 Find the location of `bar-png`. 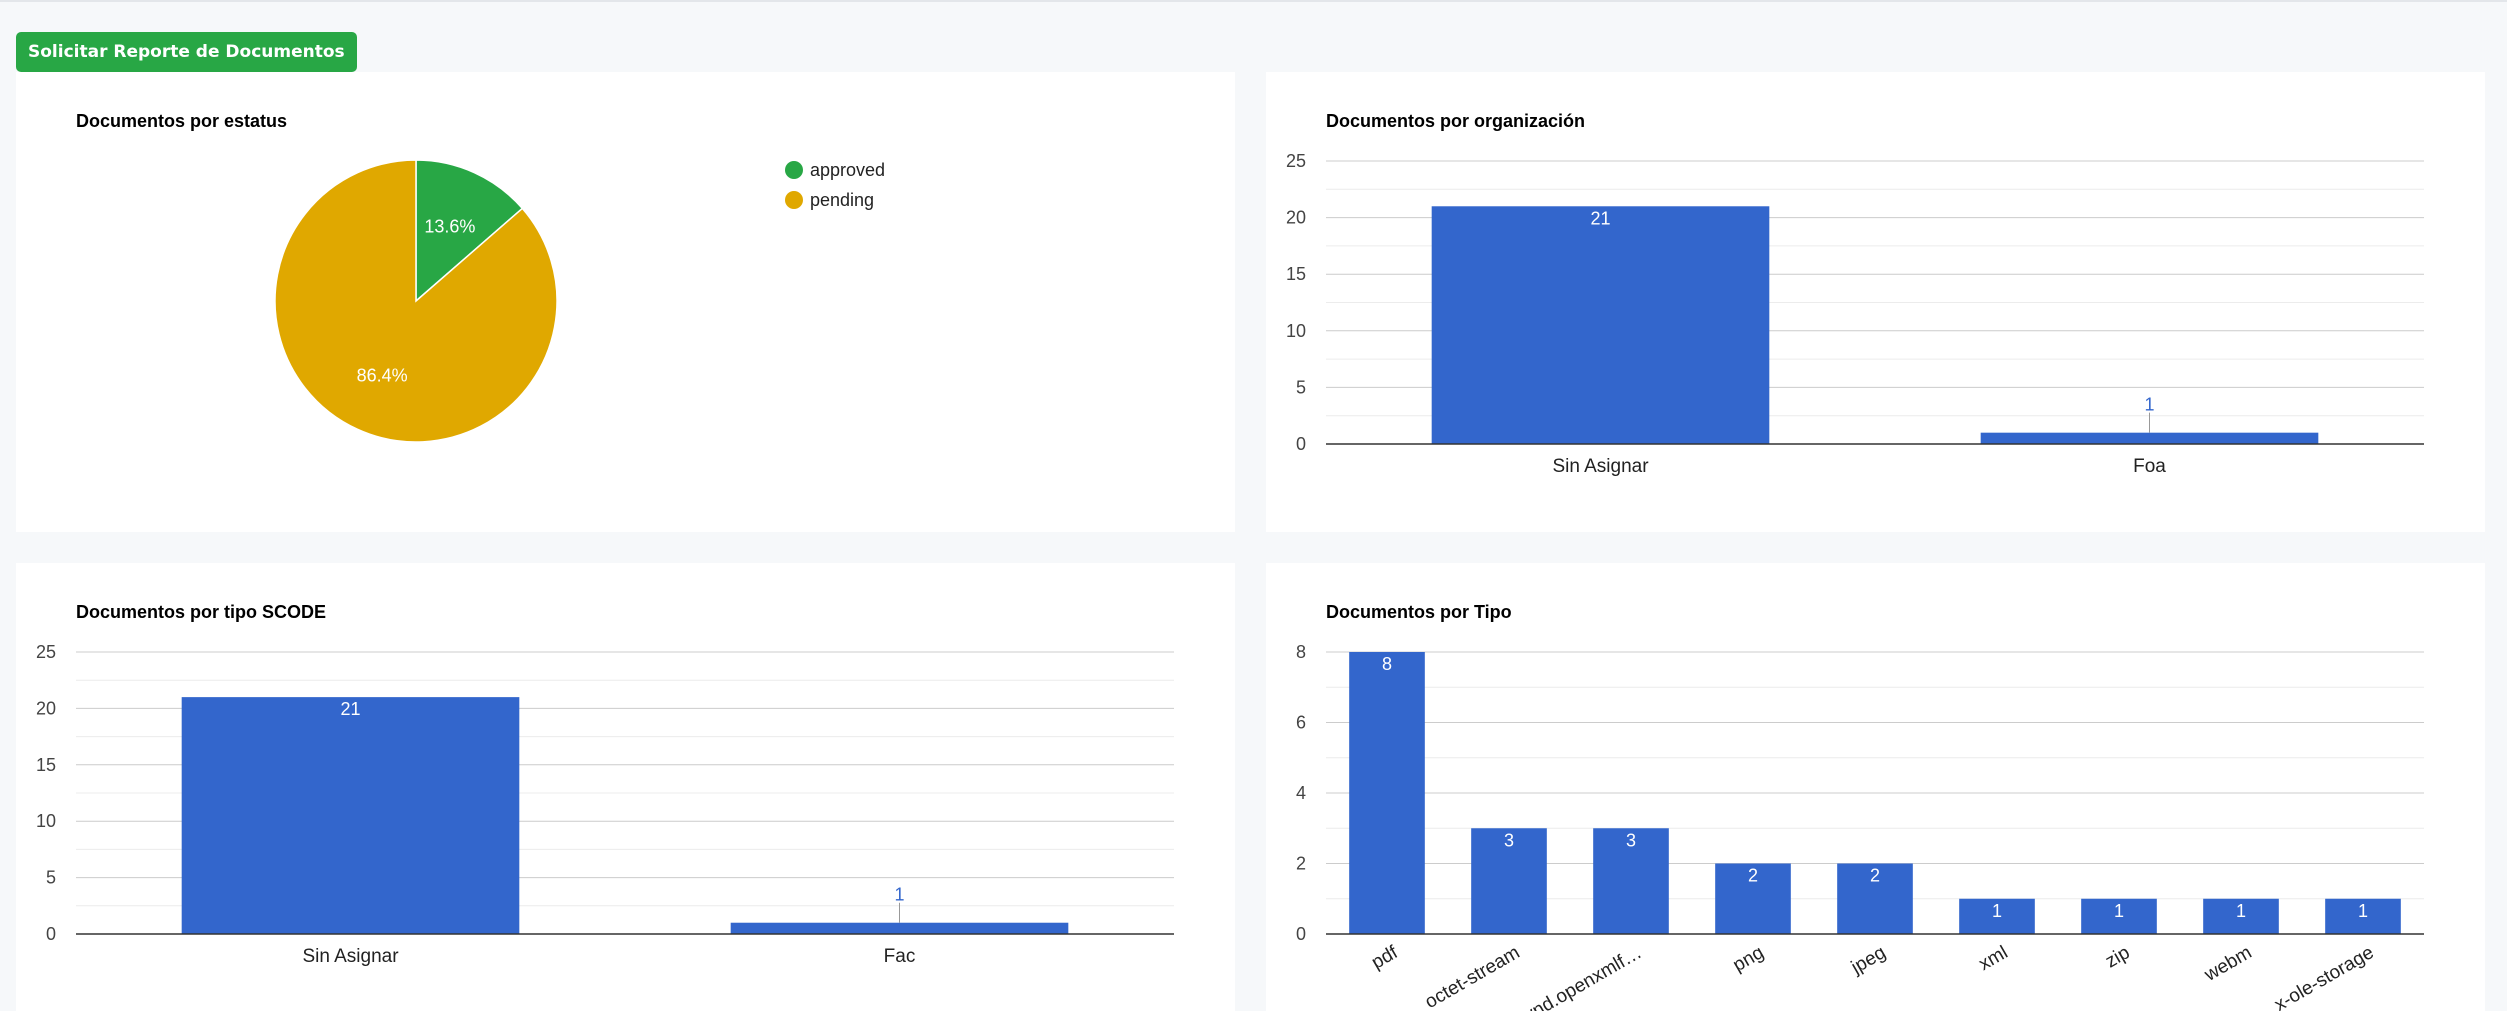

bar-png is located at coordinates (1753, 898).